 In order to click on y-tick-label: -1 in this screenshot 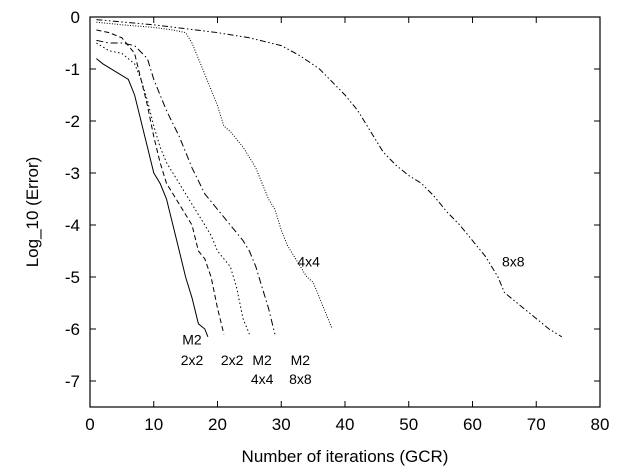, I will do `click(72, 69)`.